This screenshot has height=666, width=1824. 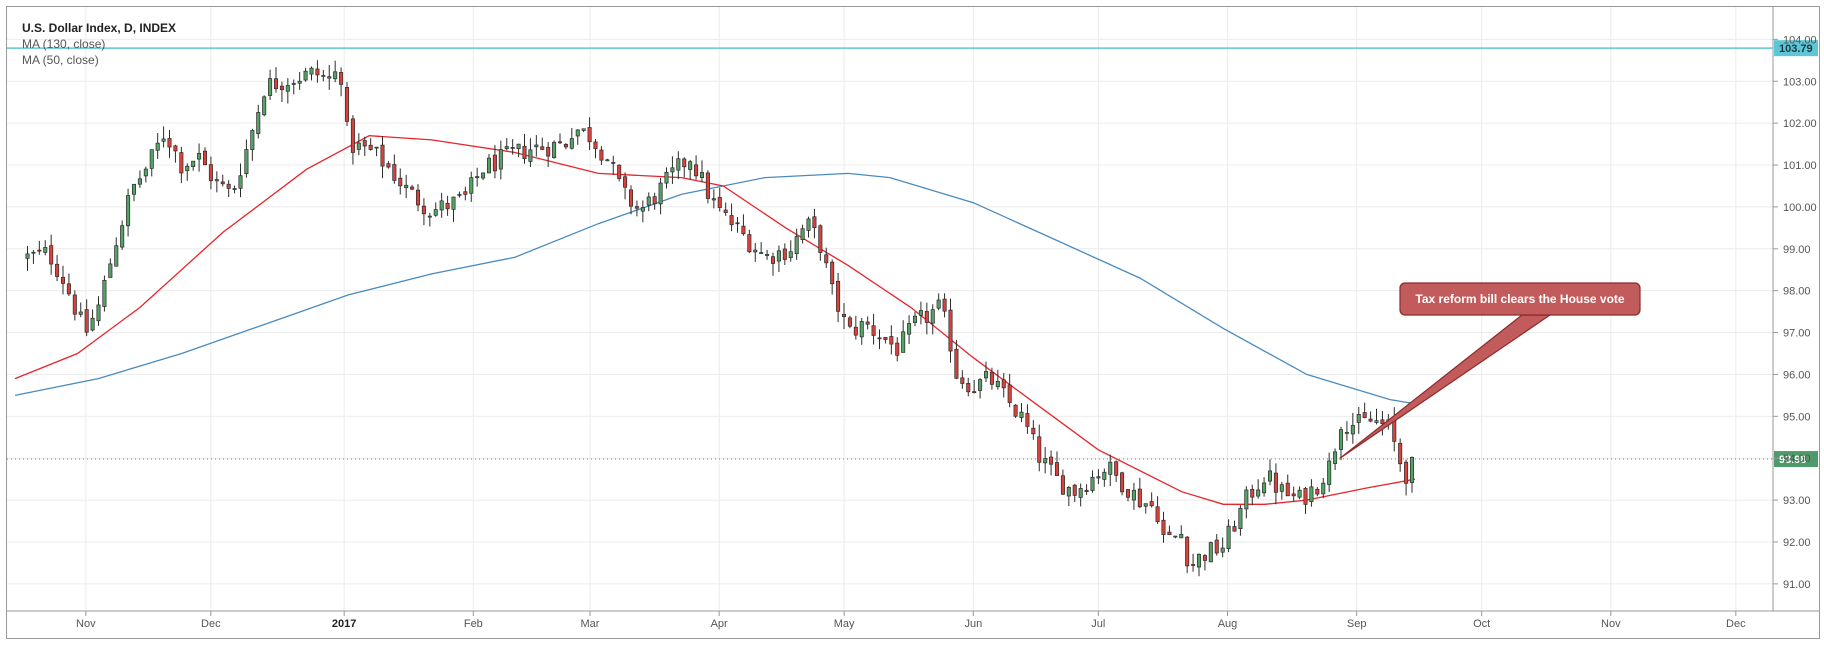 I want to click on x-tick-label: Aug, so click(x=1228, y=624).